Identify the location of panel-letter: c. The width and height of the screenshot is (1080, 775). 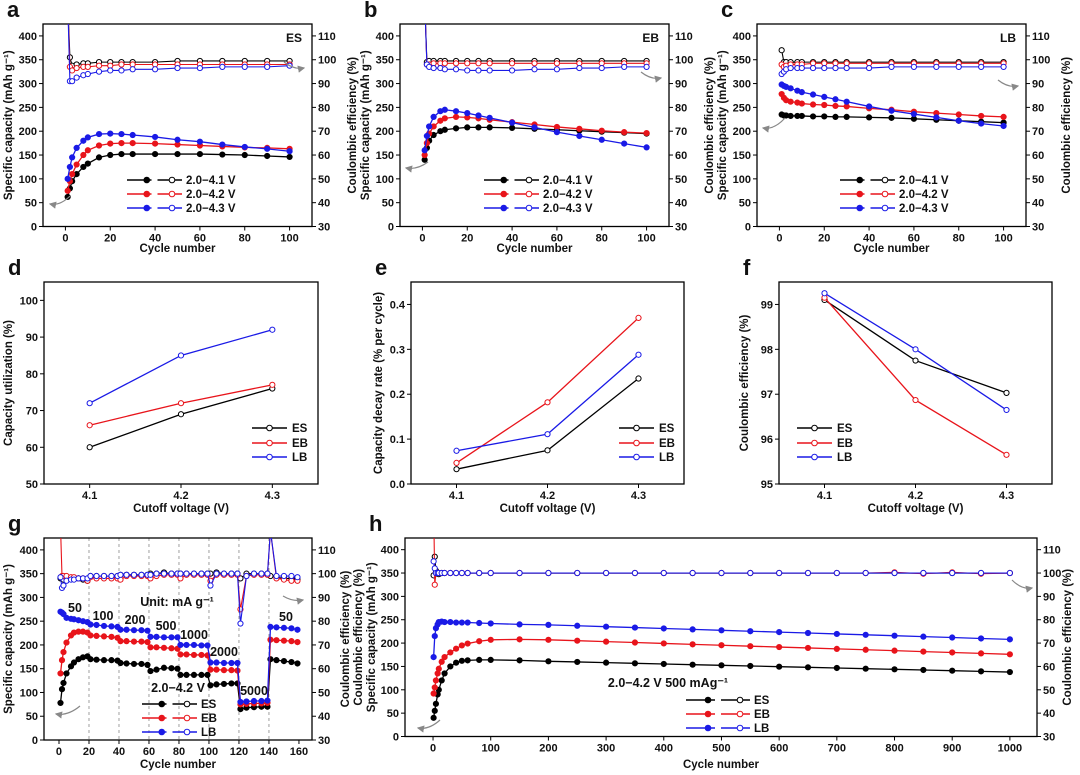
(727, 11).